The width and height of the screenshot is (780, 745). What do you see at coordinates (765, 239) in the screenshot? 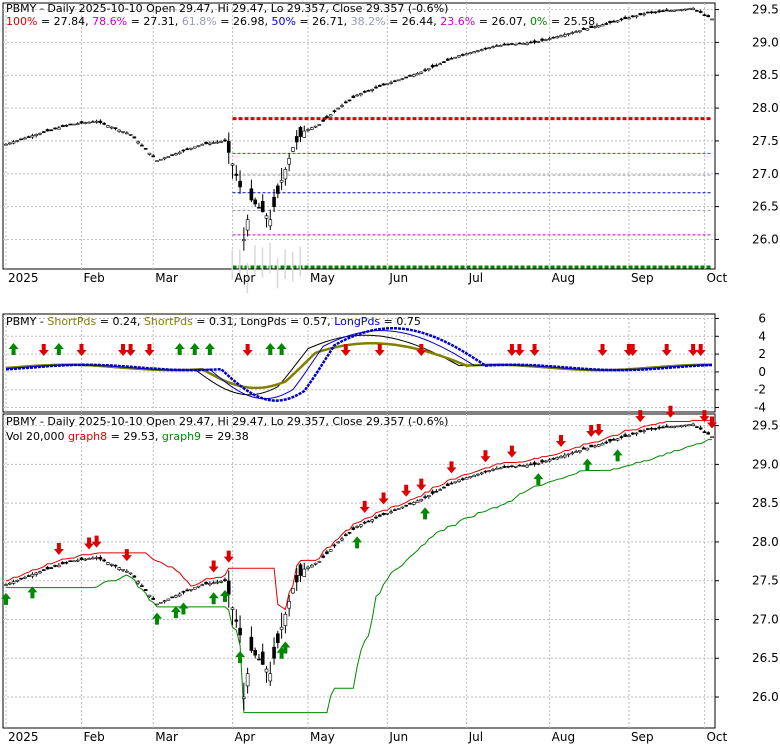
I see `y-tick-label: 26.0` at bounding box center [765, 239].